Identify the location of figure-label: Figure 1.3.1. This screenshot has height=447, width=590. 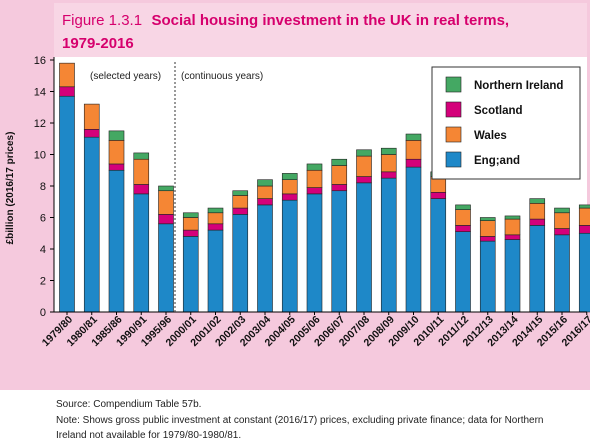
(102, 20).